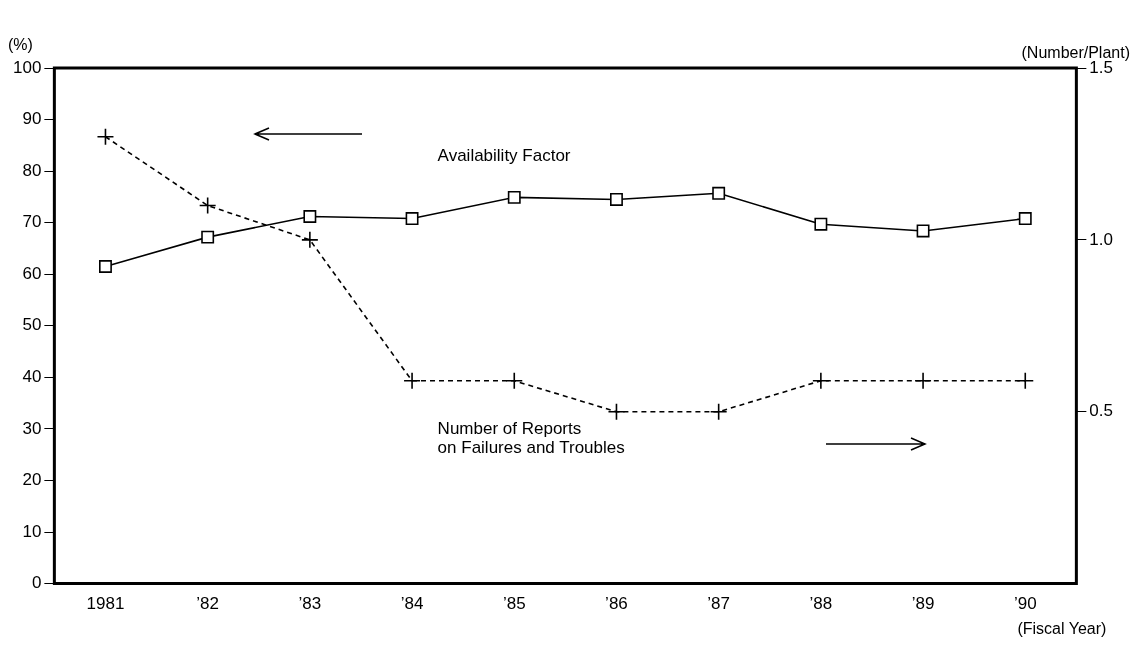 The height and width of the screenshot is (648, 1136). What do you see at coordinates (32, 325) in the screenshot?
I see `y-tick-label: 50` at bounding box center [32, 325].